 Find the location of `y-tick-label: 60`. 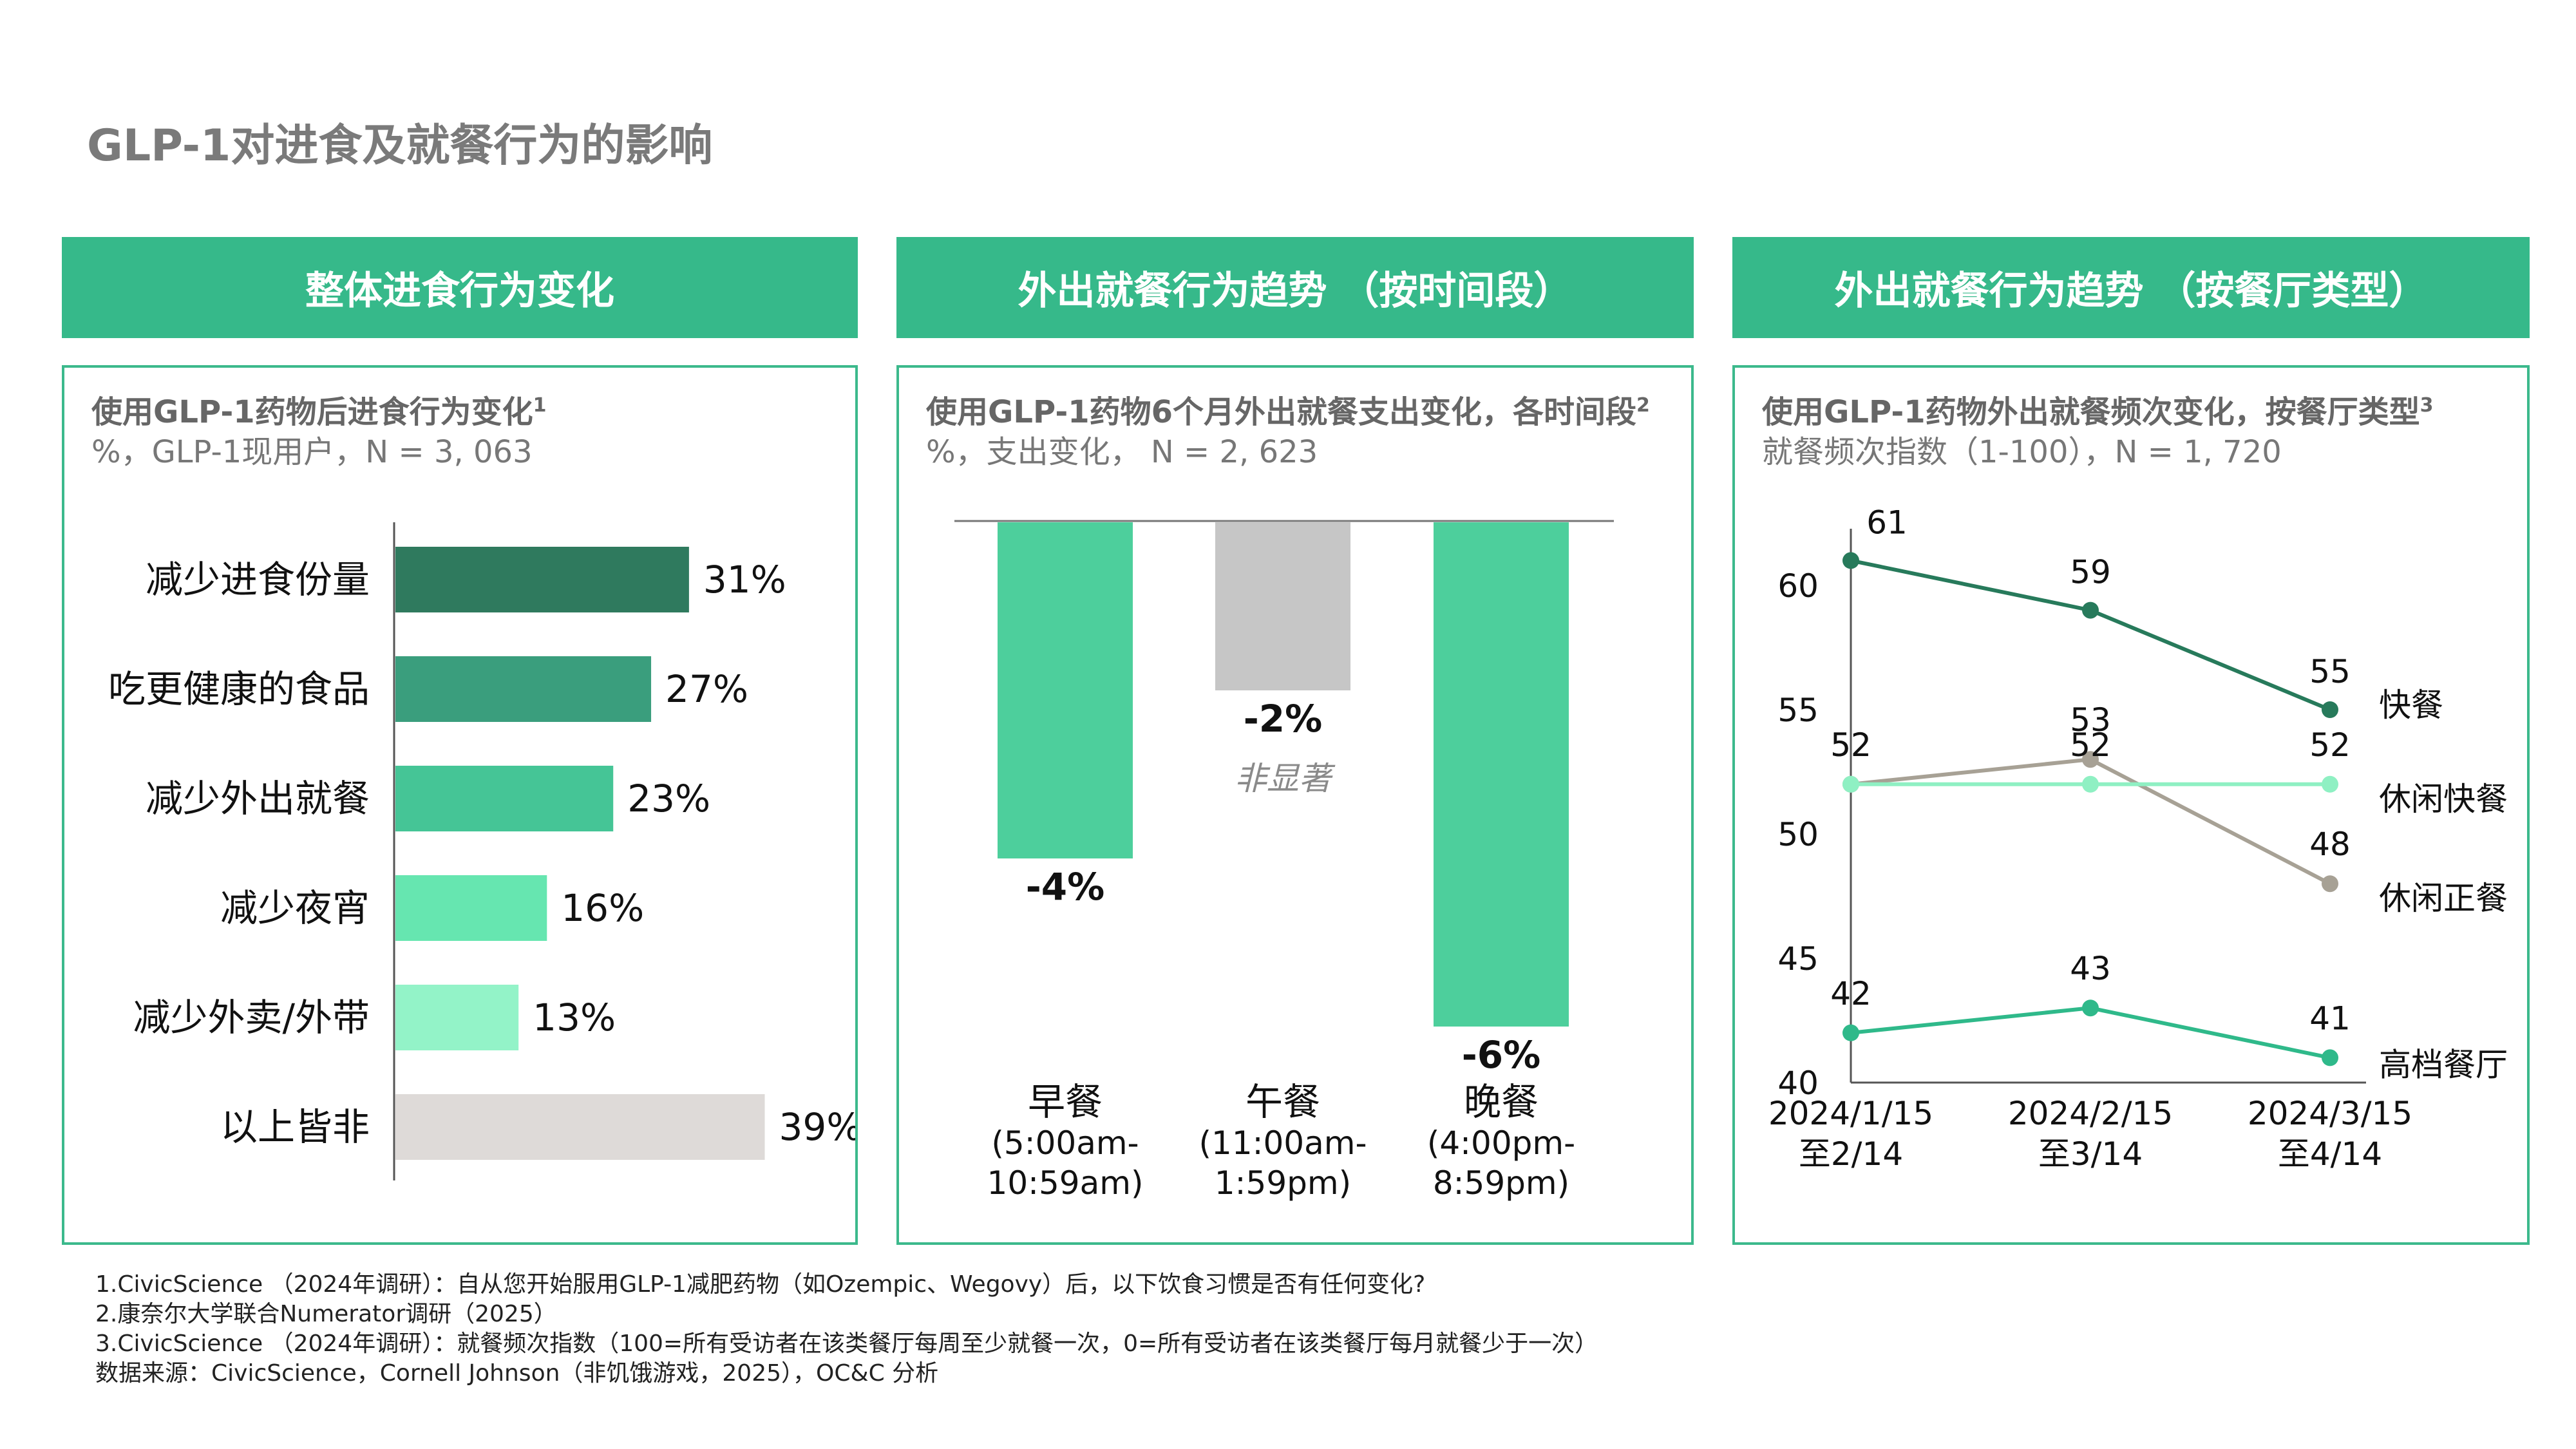

y-tick-label: 60 is located at coordinates (1798, 586).